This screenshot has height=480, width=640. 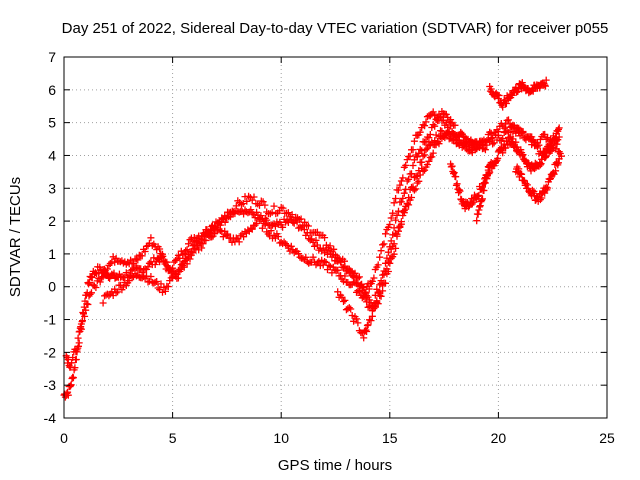 I want to click on y-tick-label: 0, so click(x=52, y=287).